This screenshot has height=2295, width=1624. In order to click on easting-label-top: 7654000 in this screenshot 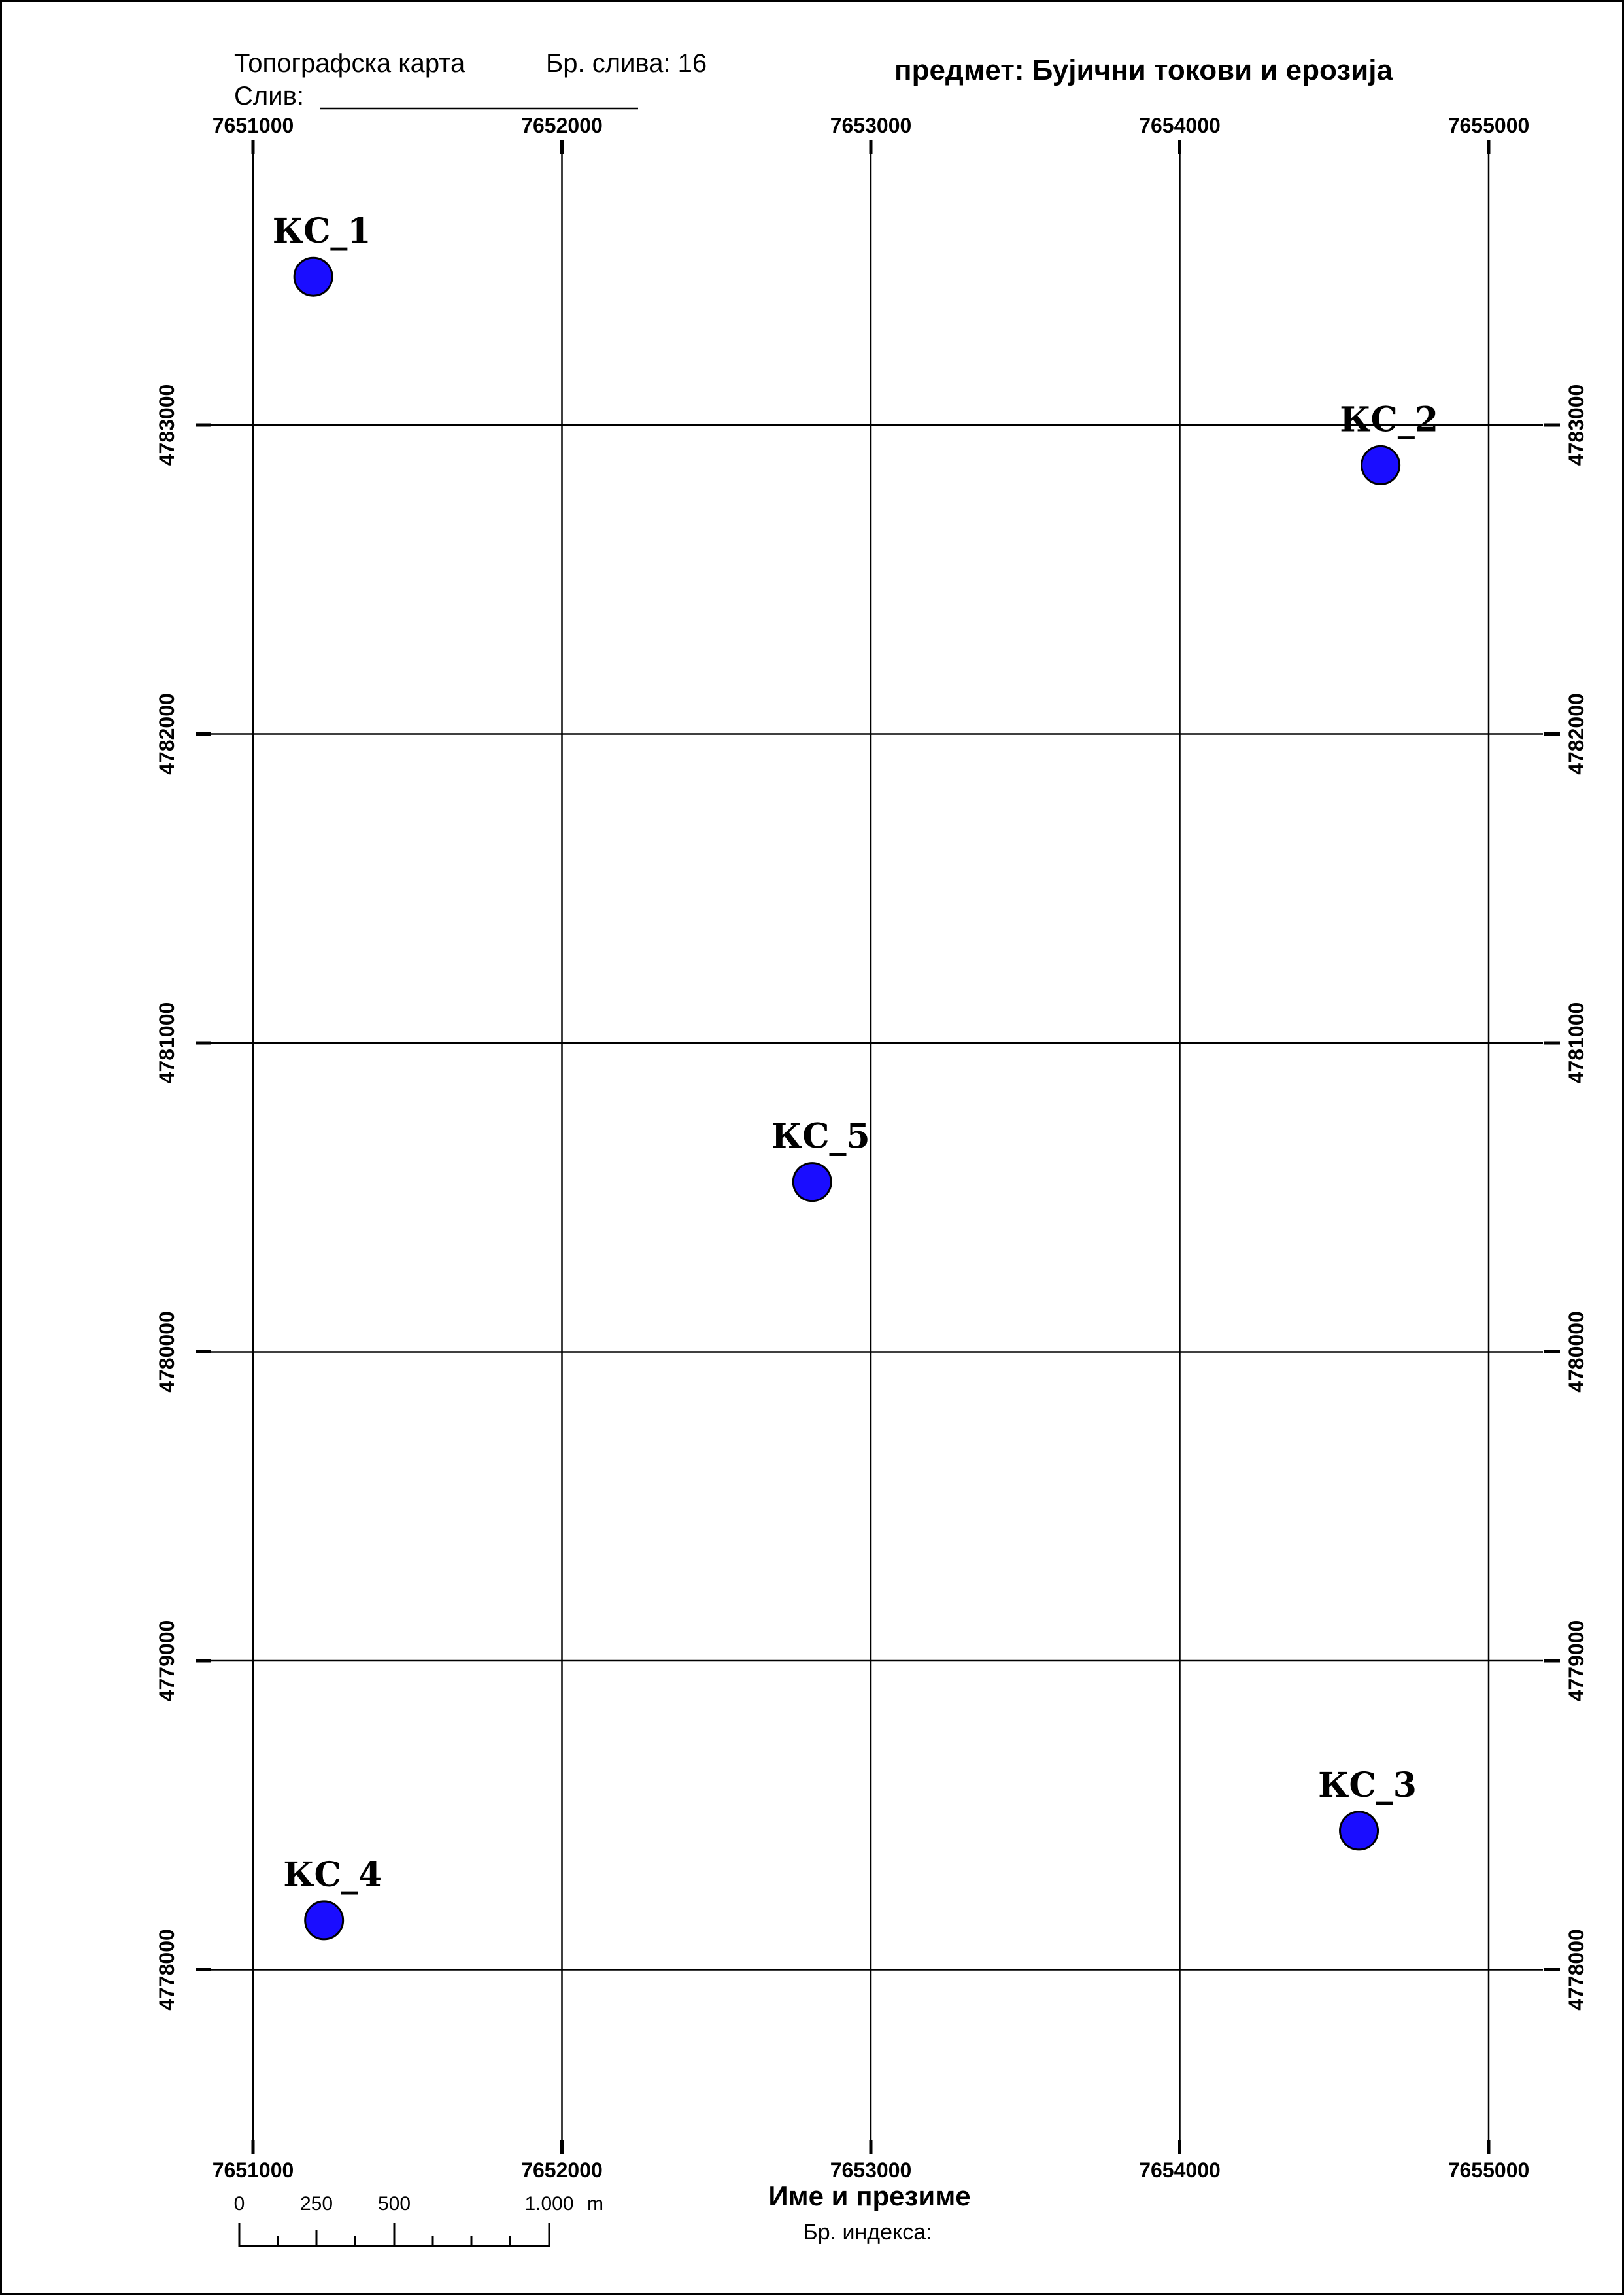, I will do `click(1180, 125)`.